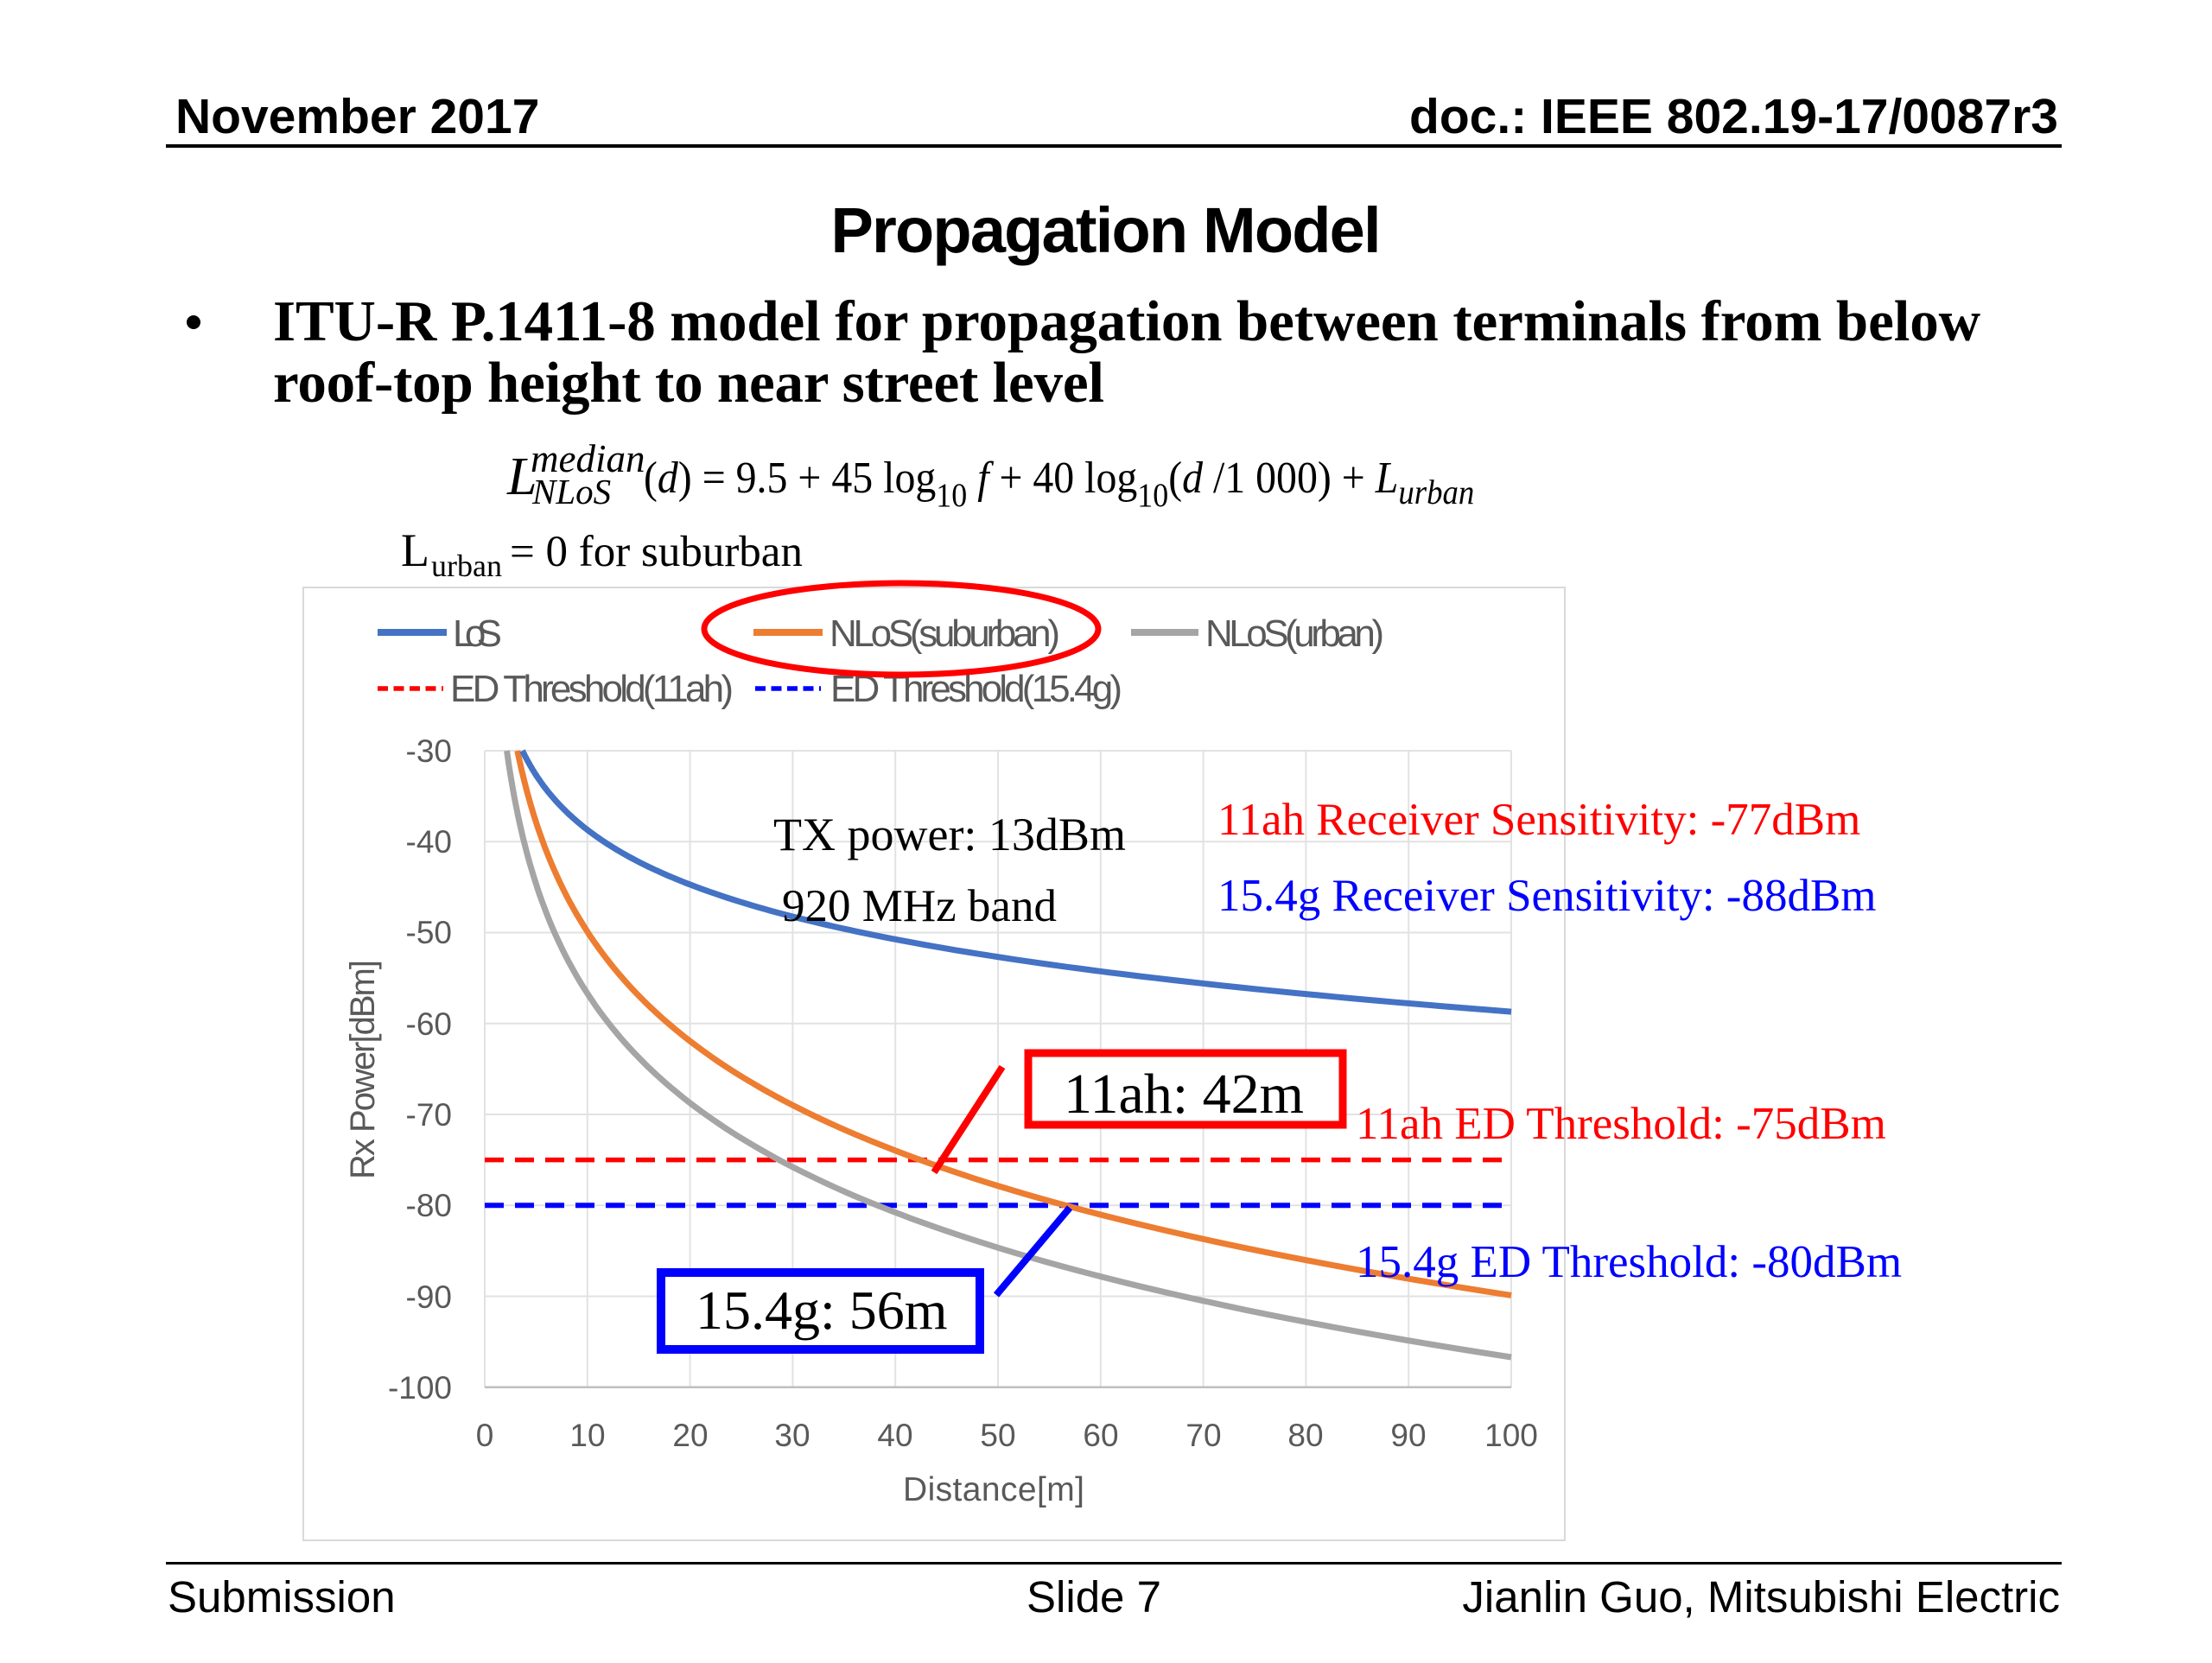 The height and width of the screenshot is (1663, 2212). Describe the element at coordinates (429, 1024) in the screenshot. I see `svg-text: -60` at that location.